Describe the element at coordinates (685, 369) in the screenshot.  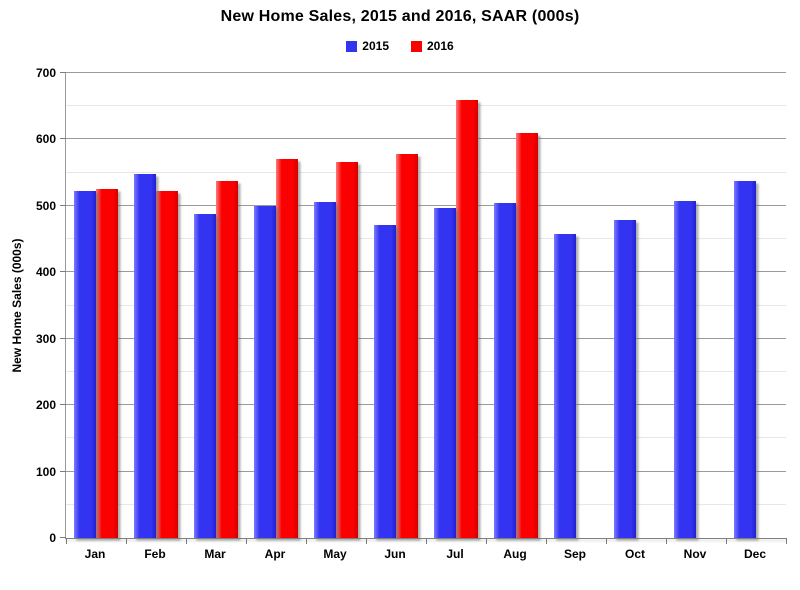
I see `bar-2015-nov` at that location.